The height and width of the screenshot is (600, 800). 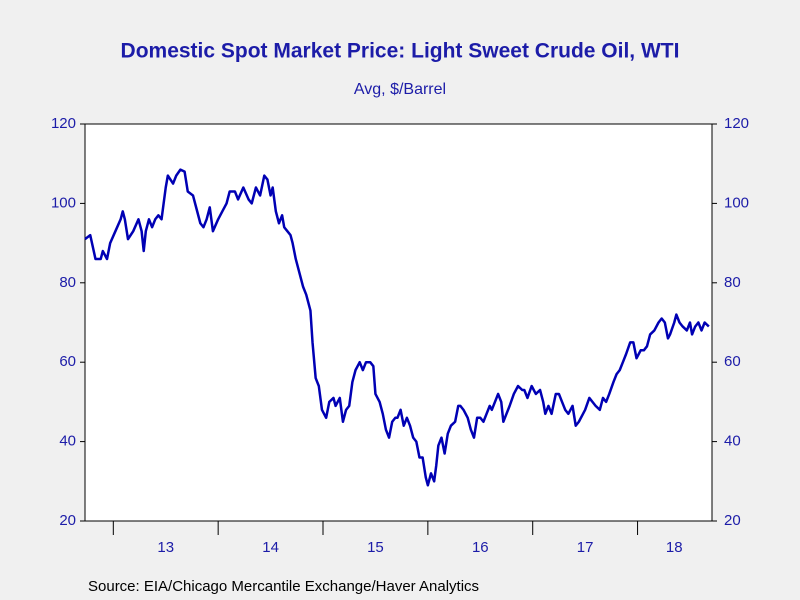 What do you see at coordinates (736, 123) in the screenshot?
I see `y2-tick-label: 120` at bounding box center [736, 123].